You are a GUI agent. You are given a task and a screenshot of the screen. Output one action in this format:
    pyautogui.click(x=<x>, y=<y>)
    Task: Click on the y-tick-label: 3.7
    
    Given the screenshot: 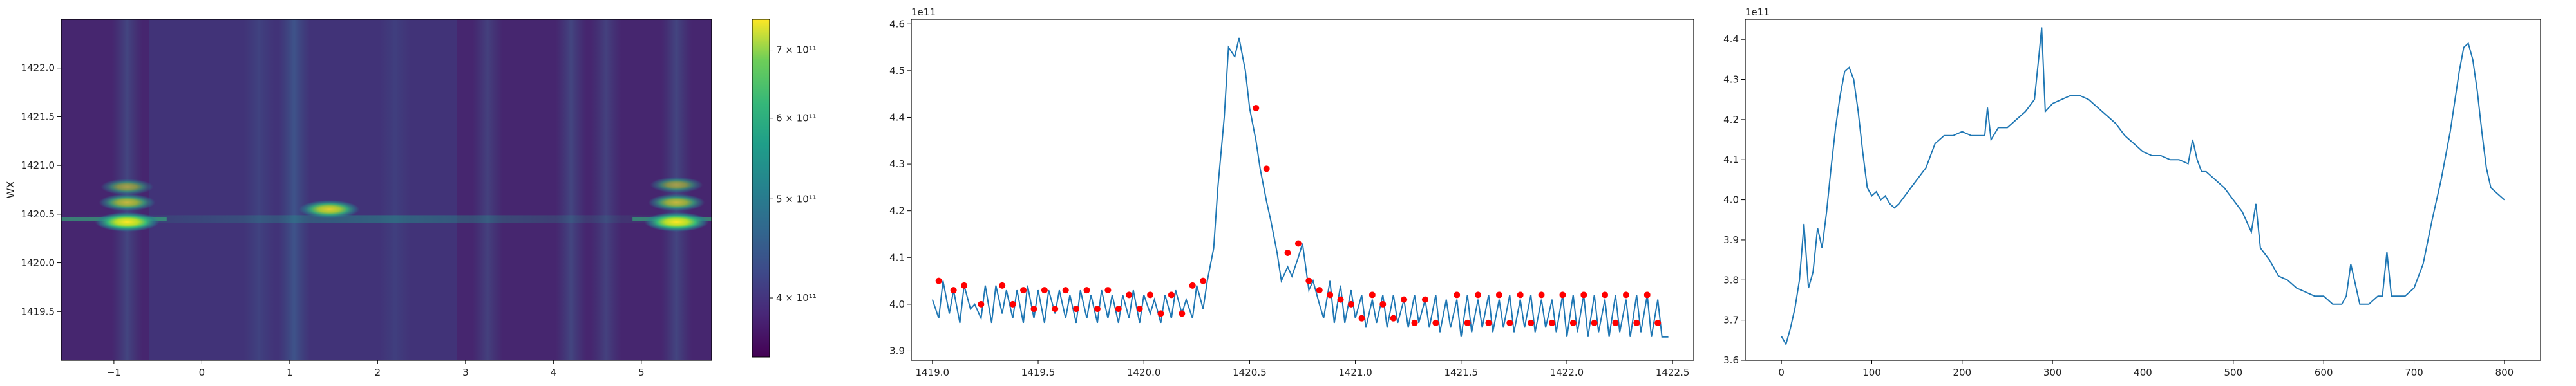 What is the action you would take?
    pyautogui.click(x=1731, y=320)
    